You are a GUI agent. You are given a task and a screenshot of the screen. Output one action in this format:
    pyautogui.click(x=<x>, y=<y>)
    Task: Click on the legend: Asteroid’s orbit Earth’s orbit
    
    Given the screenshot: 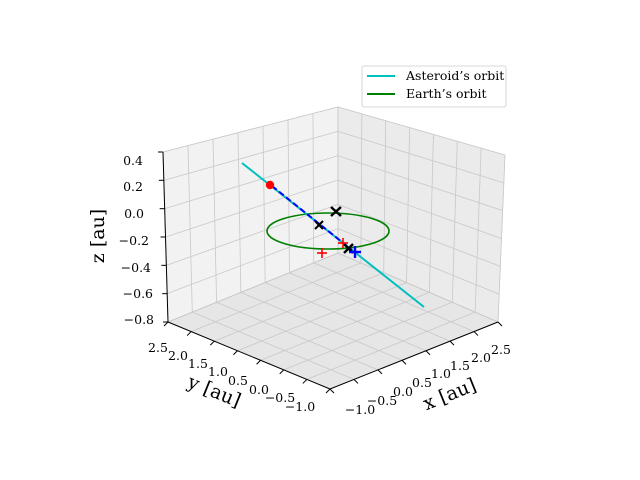 What is the action you would take?
    pyautogui.click(x=434, y=86)
    